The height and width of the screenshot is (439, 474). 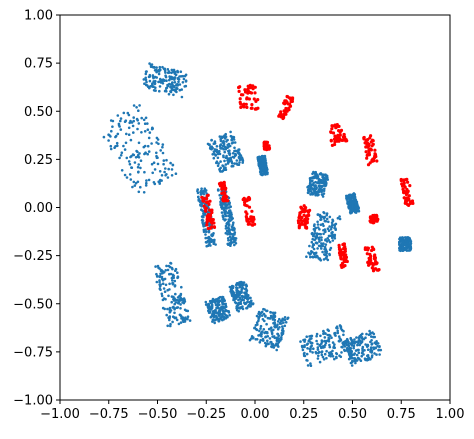 What do you see at coordinates (201, 188) in the screenshot?
I see `scatter-point-s0-c14` at bounding box center [201, 188].